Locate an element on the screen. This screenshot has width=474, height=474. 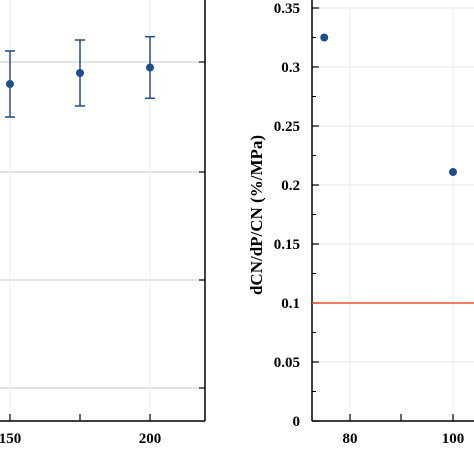
left-points is located at coordinates (80, 76).